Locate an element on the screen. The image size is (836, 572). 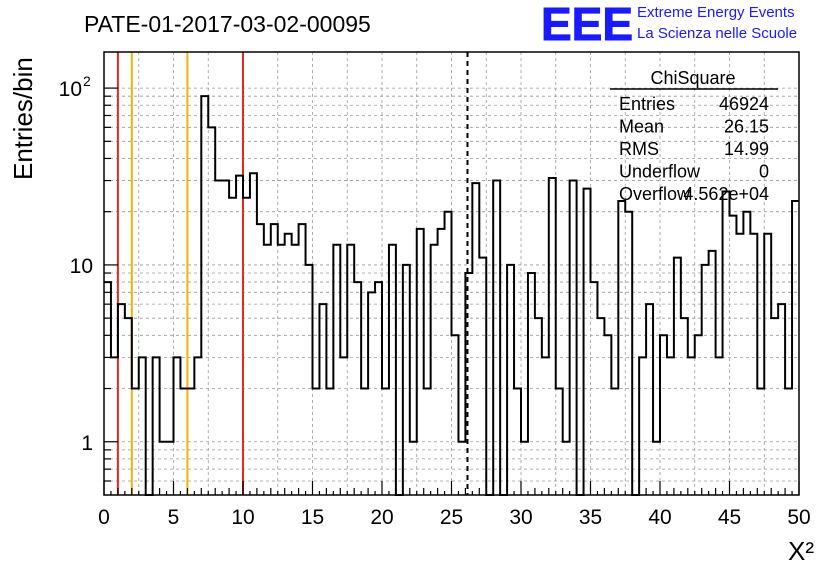
x-tick-label: 30 is located at coordinates (520, 517).